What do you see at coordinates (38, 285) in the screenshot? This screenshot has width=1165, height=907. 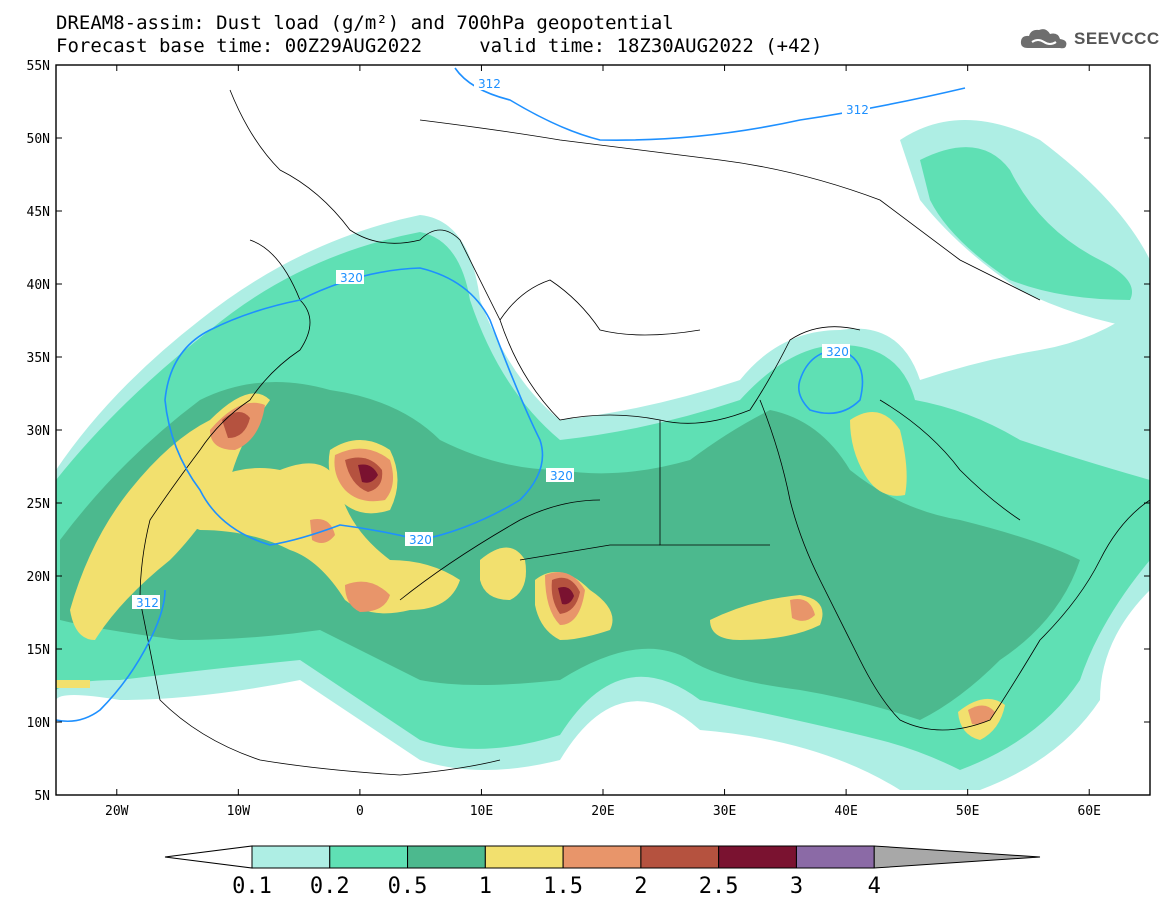 I see `lat-tick-label: 40N` at bounding box center [38, 285].